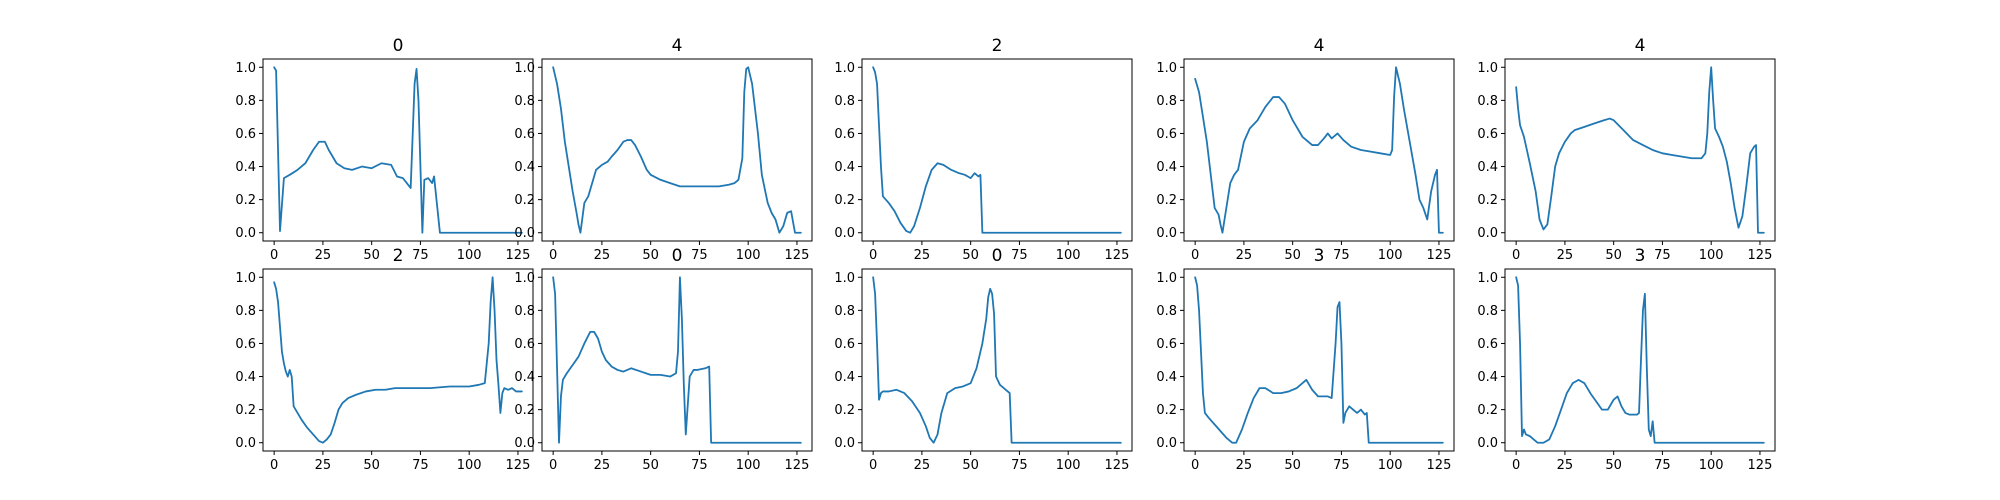 The height and width of the screenshot is (500, 2000). I want to click on subplot-title: 3, so click(1319, 256).